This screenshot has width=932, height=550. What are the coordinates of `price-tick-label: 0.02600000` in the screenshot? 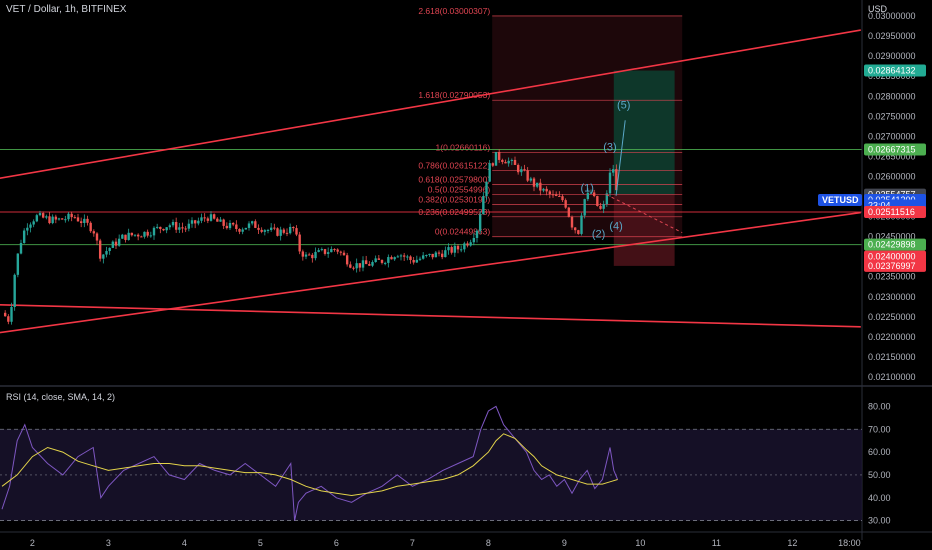 It's located at (892, 176).